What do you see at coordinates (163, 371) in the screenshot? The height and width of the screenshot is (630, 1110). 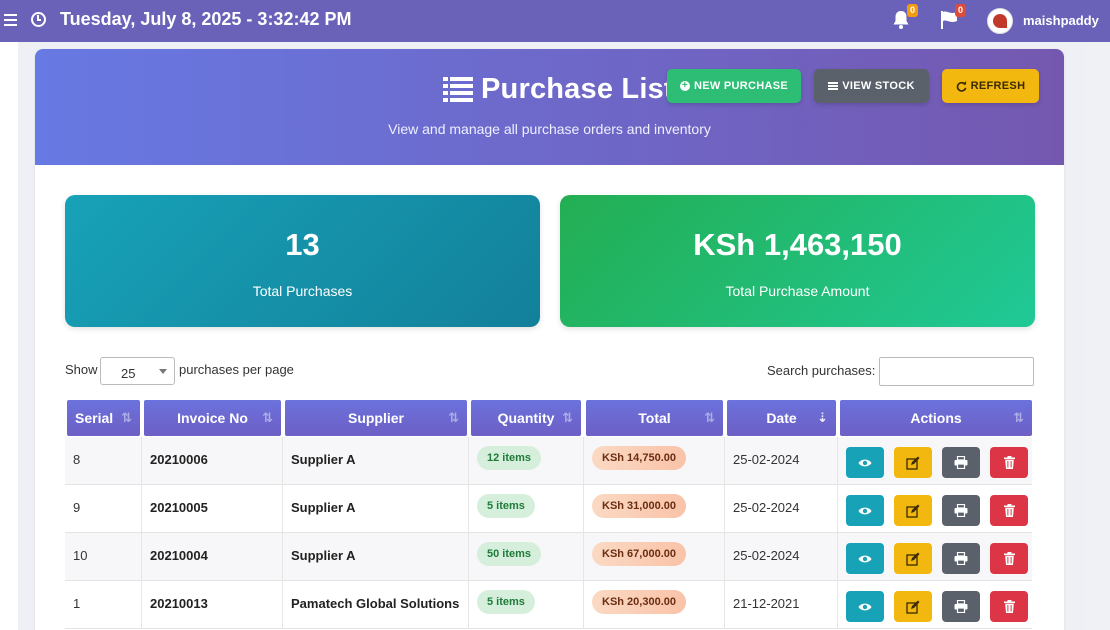 I see `chevron-down-icon` at bounding box center [163, 371].